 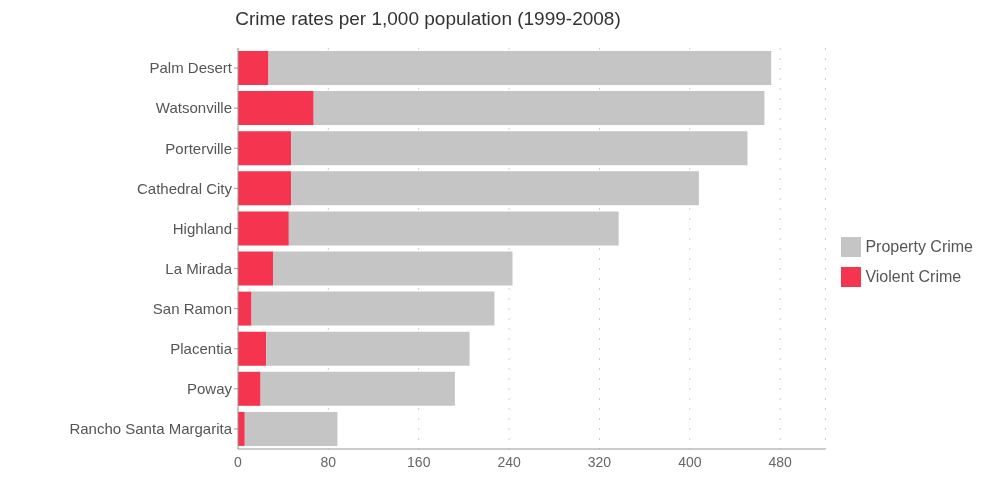 I want to click on x-tick-label: 240, so click(x=509, y=461).